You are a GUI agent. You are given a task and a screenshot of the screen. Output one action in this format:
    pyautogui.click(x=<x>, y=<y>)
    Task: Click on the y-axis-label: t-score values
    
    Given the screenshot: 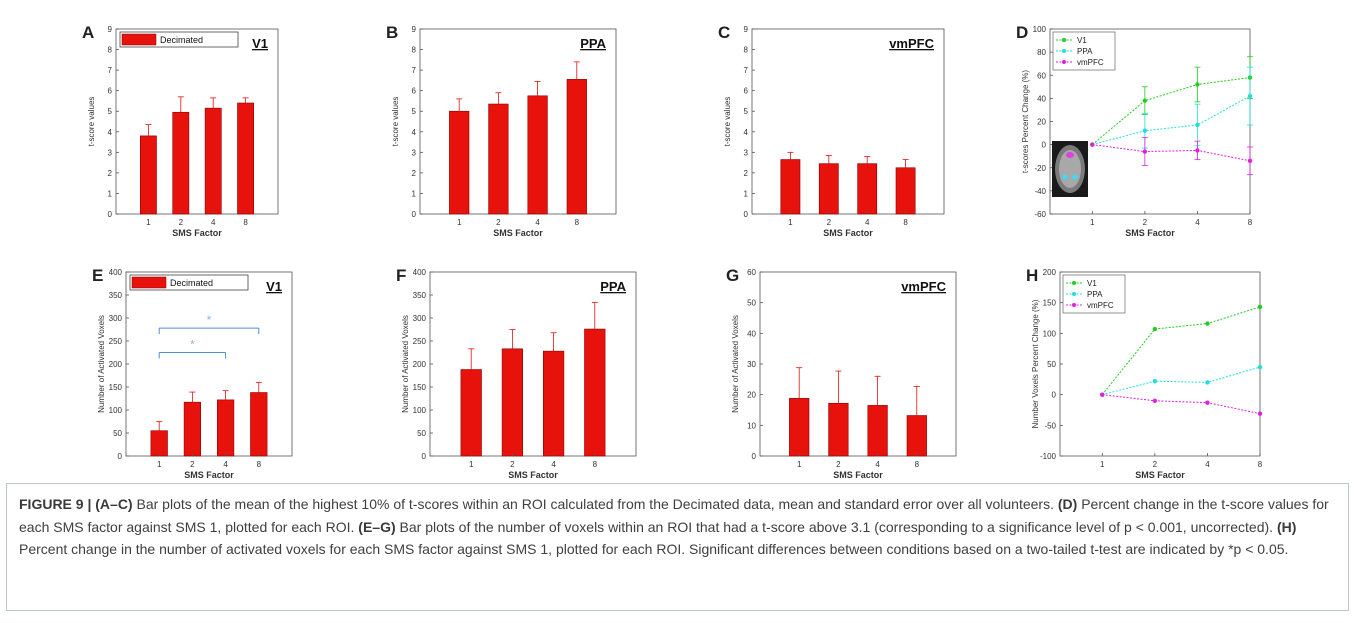 What is the action you would take?
    pyautogui.click(x=727, y=122)
    